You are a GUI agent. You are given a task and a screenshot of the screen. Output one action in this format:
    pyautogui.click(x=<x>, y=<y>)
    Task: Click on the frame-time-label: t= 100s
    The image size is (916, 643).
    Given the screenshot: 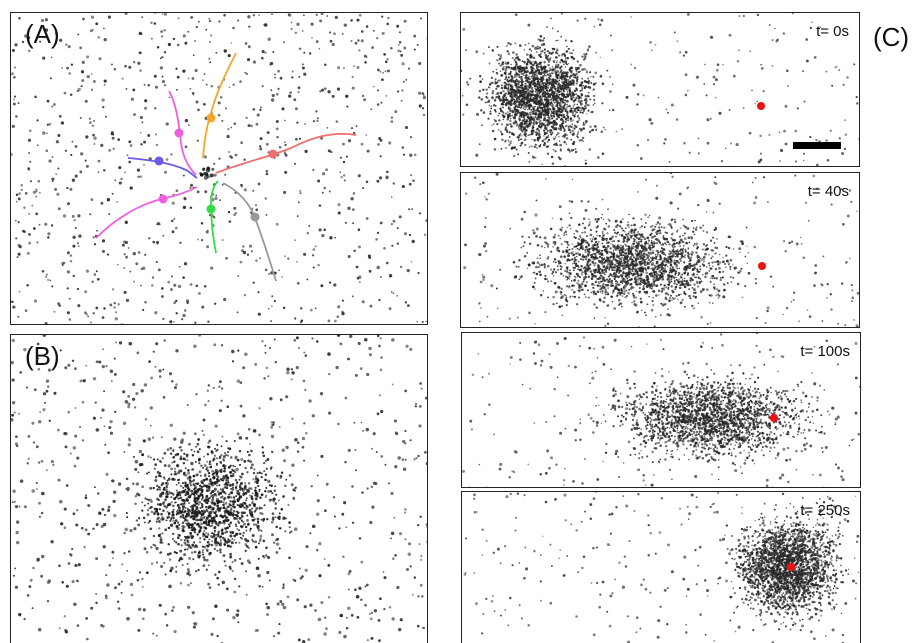 What is the action you would take?
    pyautogui.click(x=825, y=351)
    